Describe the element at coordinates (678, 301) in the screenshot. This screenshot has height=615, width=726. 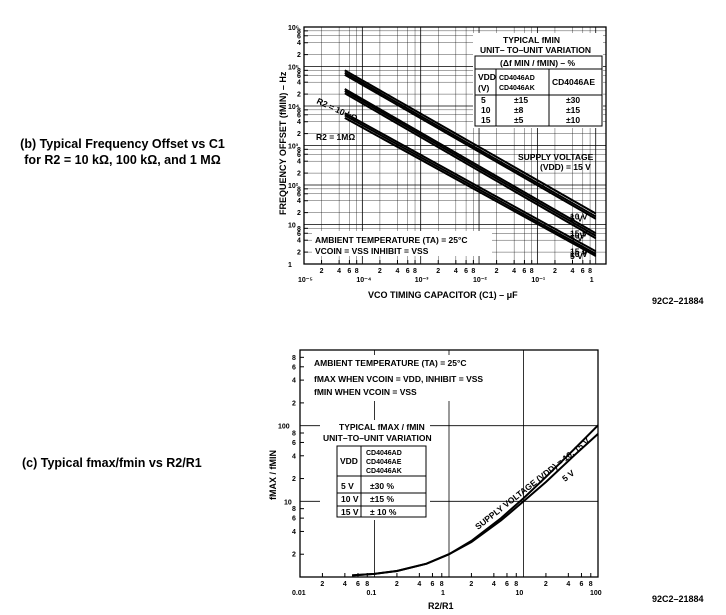
I see `panel-b-figure-code: 92C2–21884` at that location.